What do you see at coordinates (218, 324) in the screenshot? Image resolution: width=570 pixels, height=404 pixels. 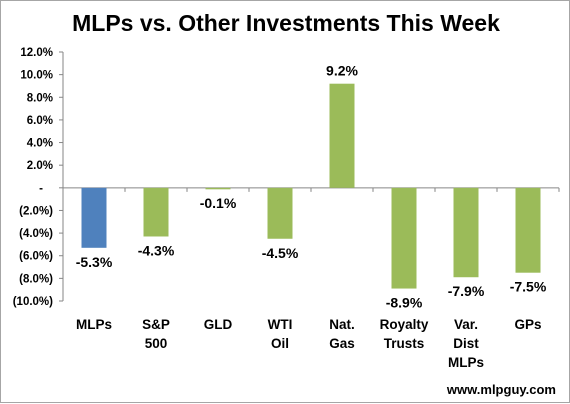 I see `category-label: GLD` at bounding box center [218, 324].